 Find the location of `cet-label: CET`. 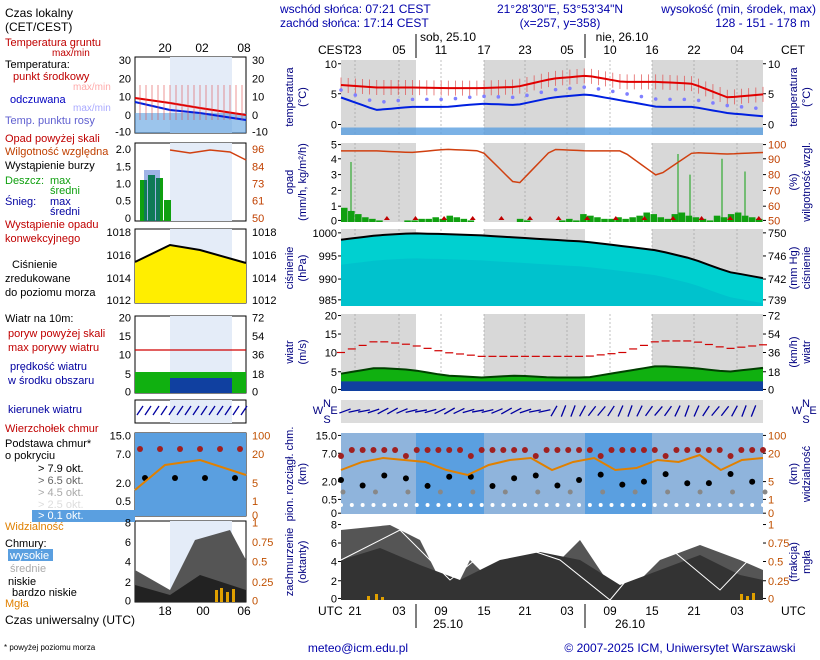

cet-label: CET is located at coordinates (793, 50).